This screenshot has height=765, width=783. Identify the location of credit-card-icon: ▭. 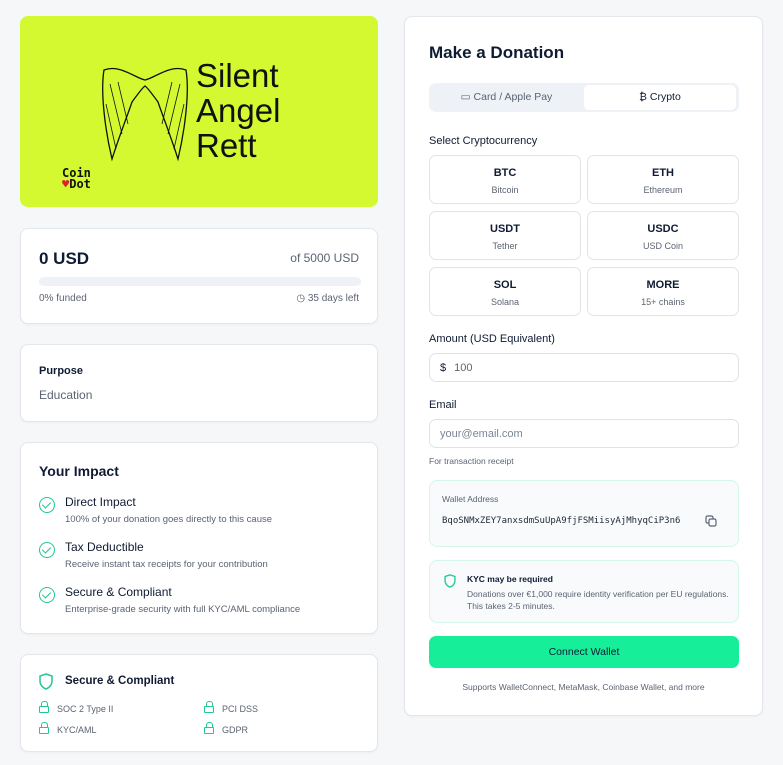
(467, 97).